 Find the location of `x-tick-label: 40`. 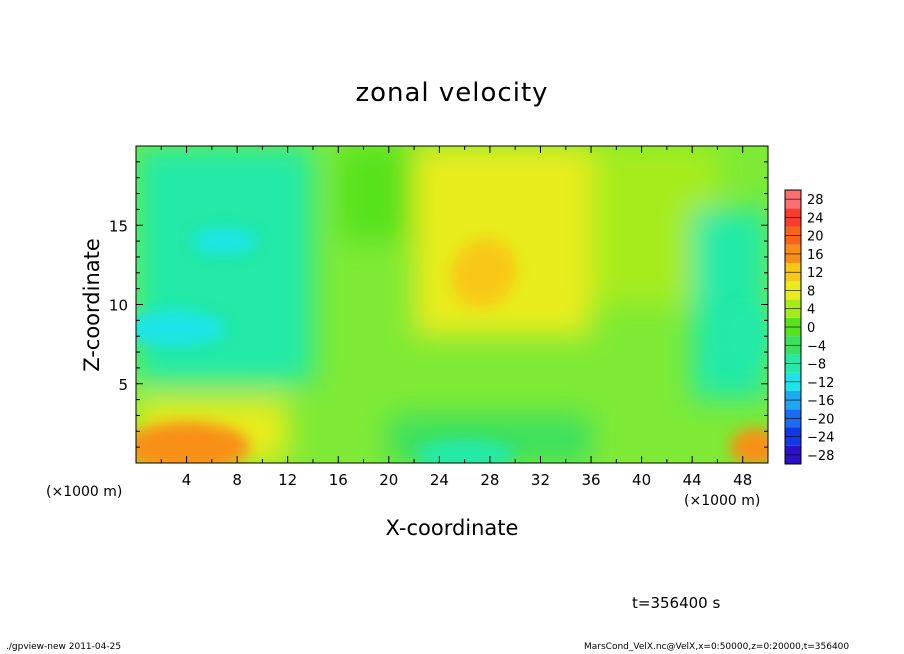

x-tick-label: 40 is located at coordinates (641, 480).